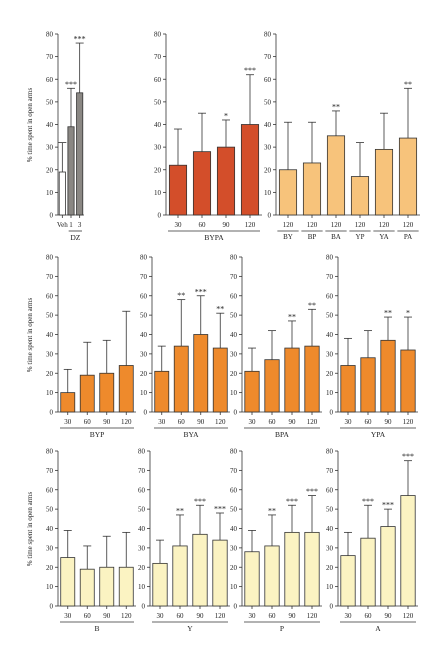 The height and width of the screenshot is (660, 448). I want to click on chart-panel-row2-c: 0 10 20 30 40 50 60 70 80 30 60 ** 90 ** 120 BPA, so click(276, 346).